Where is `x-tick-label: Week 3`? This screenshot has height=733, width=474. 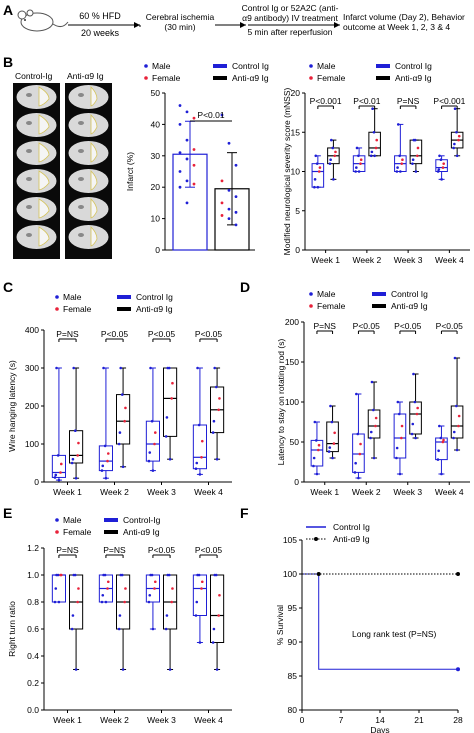
x-tick-label: Week 3 is located at coordinates (161, 720).